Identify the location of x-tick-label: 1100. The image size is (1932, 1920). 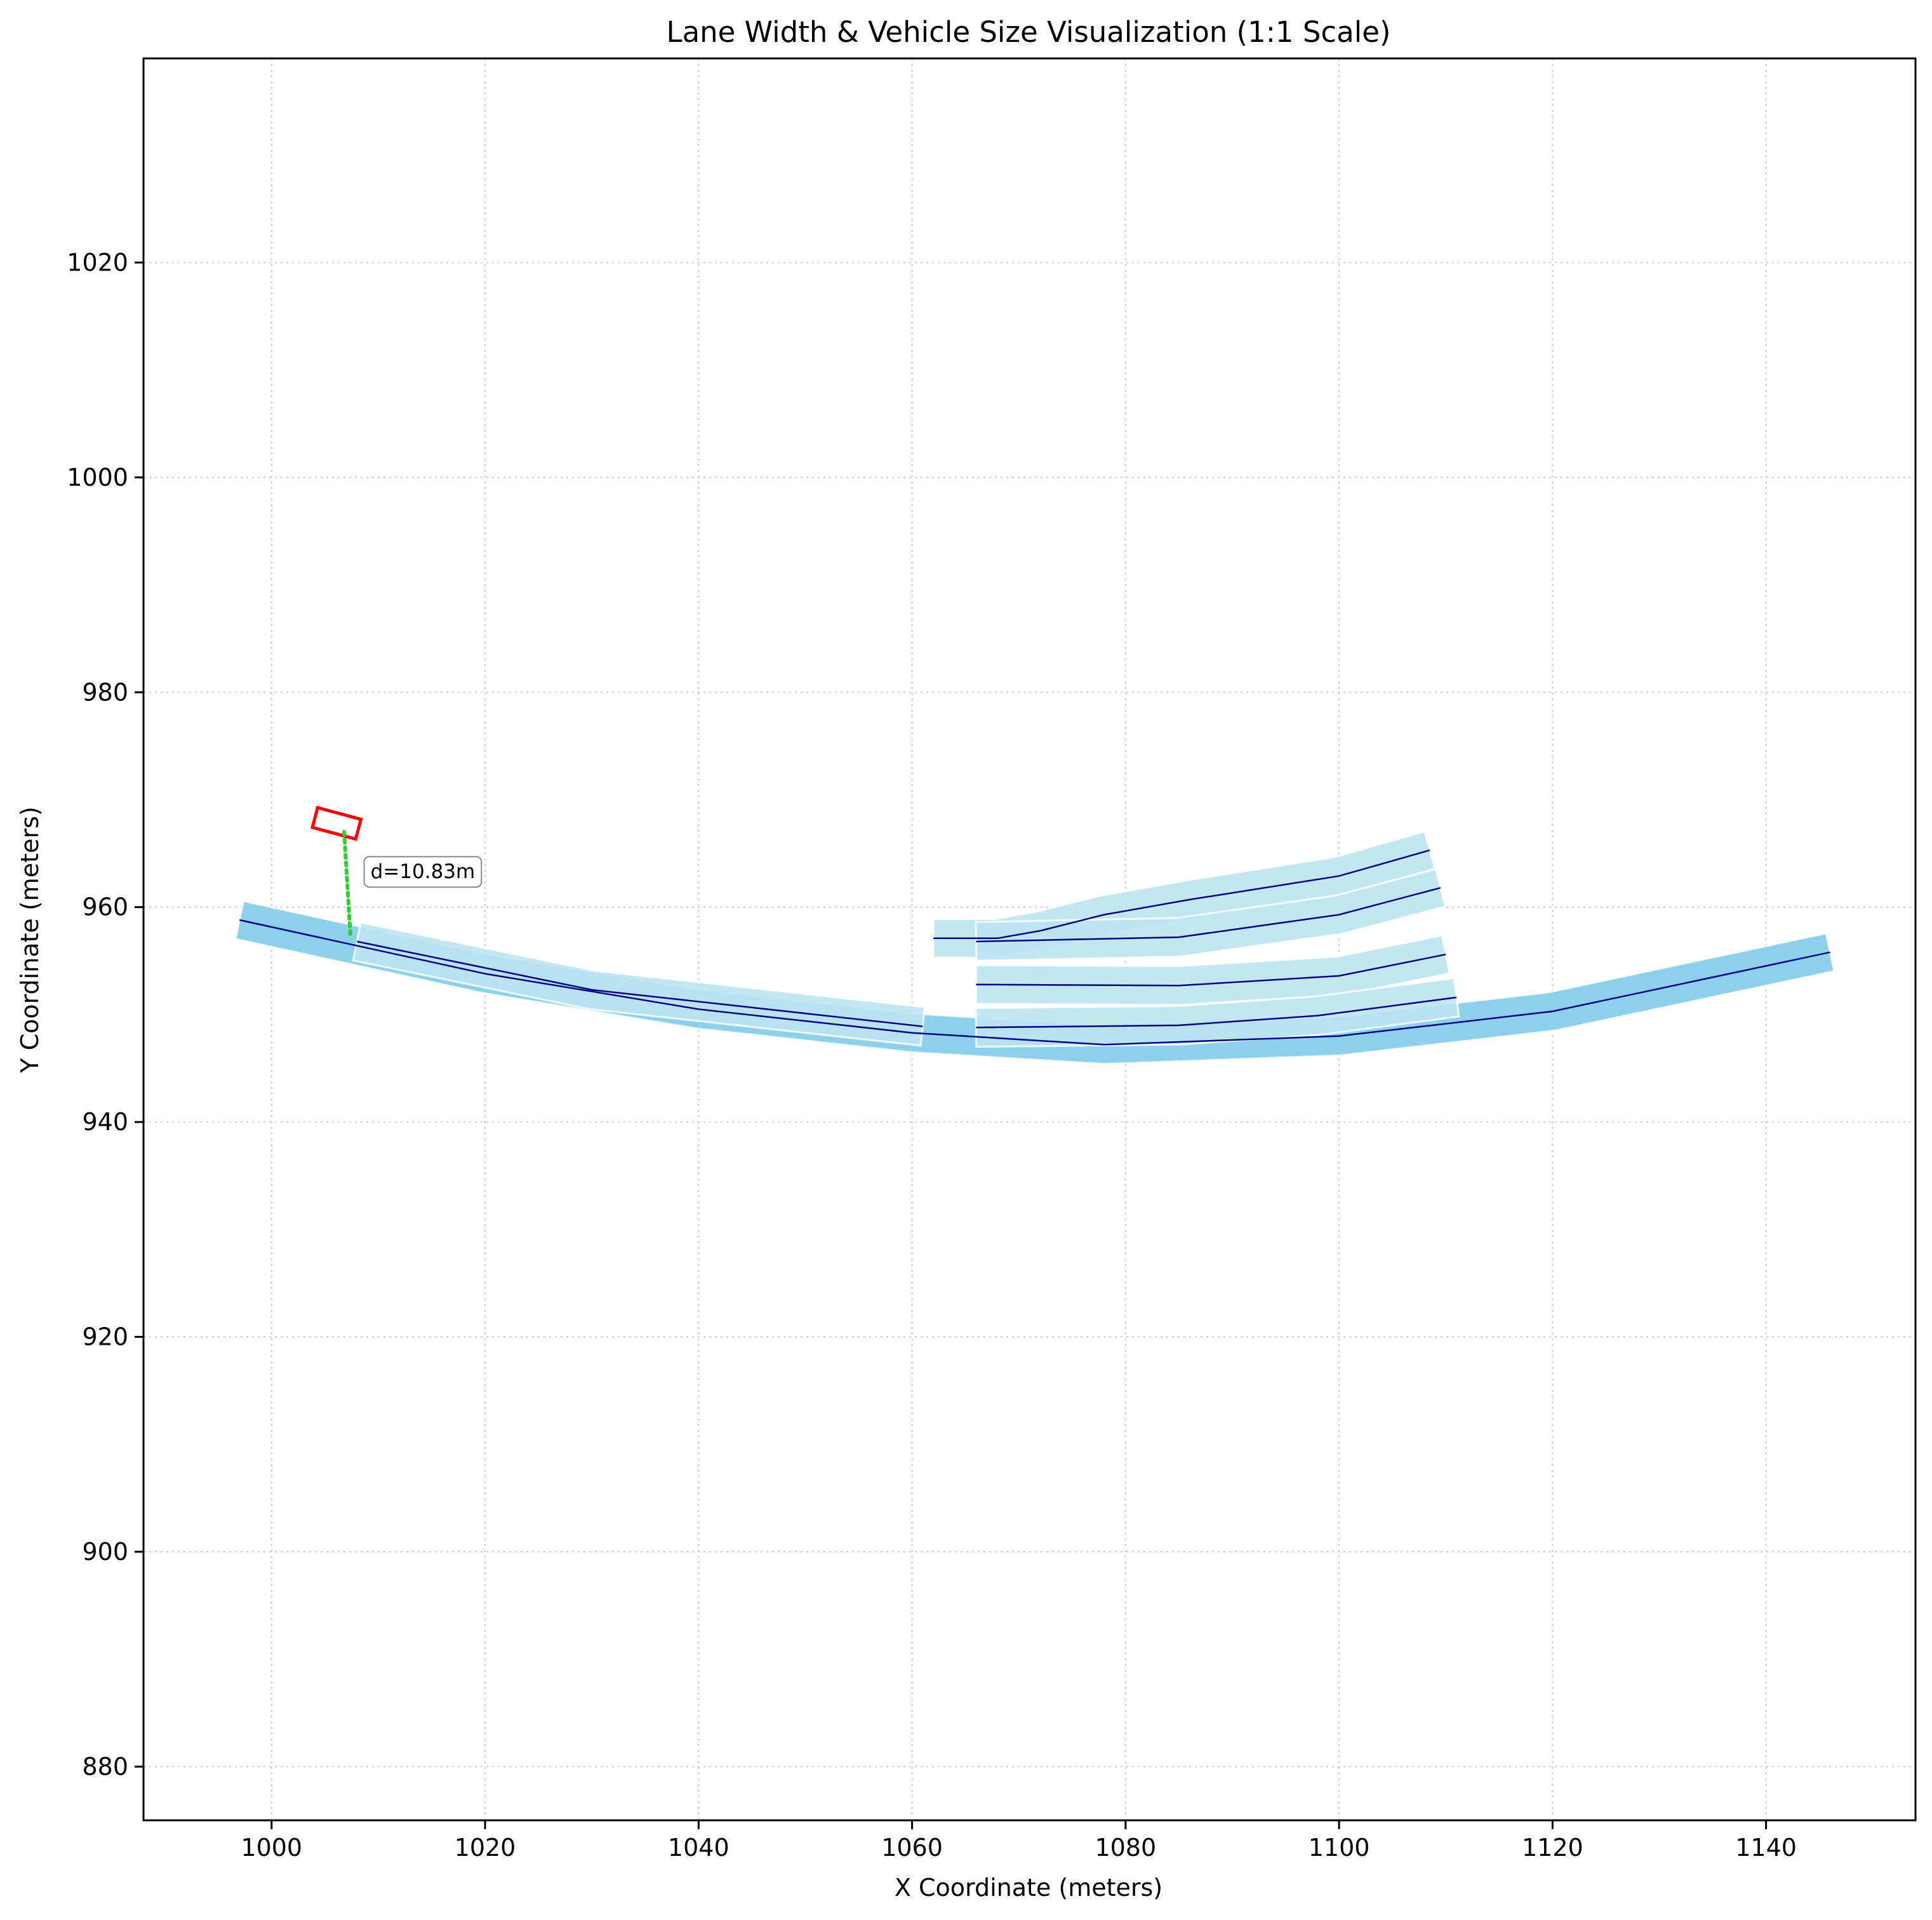
(1339, 1848).